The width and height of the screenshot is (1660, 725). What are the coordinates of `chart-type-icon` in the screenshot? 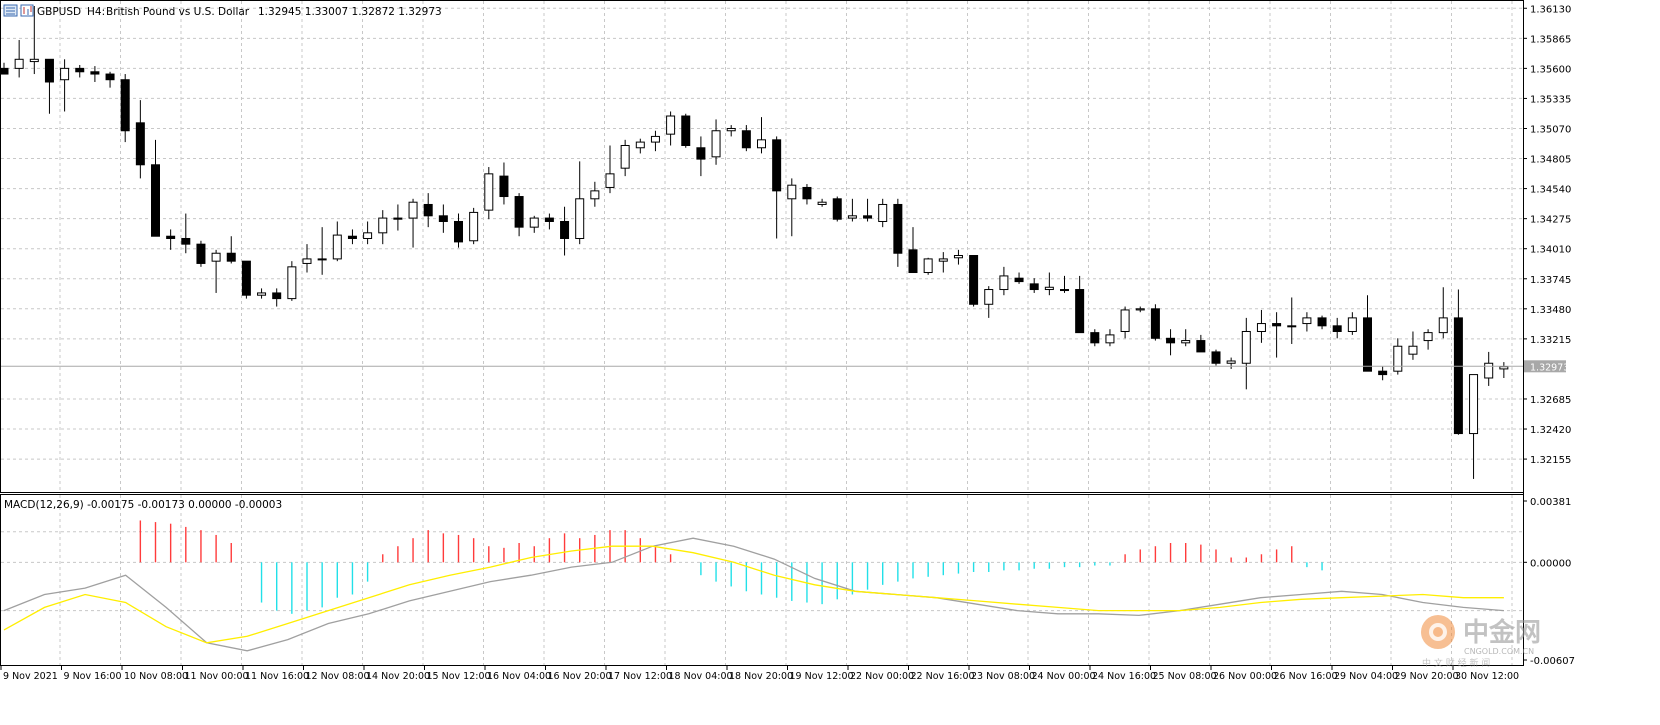 It's located at (27, 10).